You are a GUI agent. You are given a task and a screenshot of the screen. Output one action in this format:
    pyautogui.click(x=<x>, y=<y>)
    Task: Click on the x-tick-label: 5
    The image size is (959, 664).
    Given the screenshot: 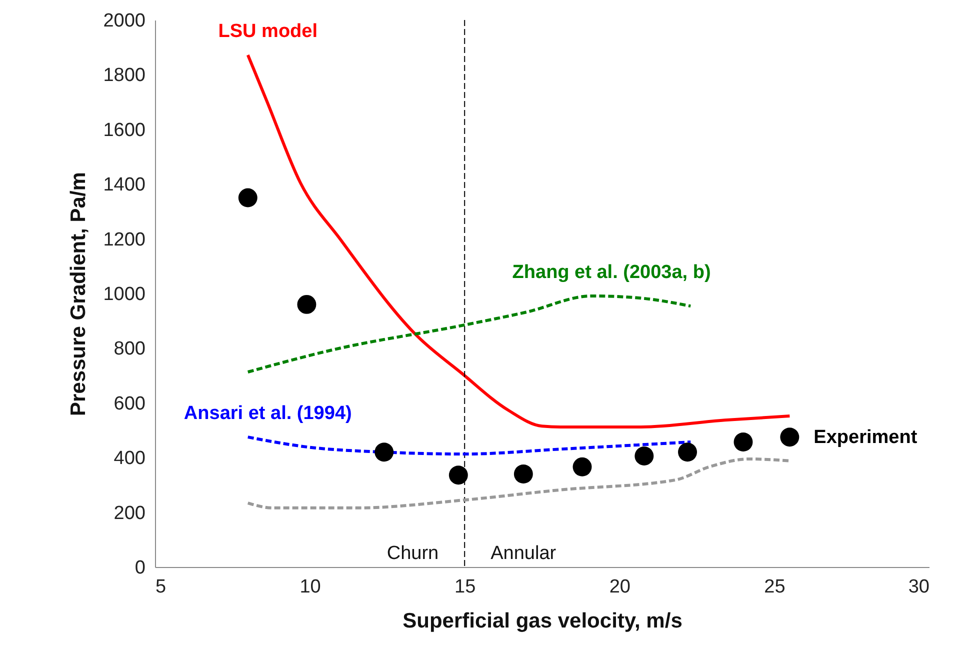 What is the action you would take?
    pyautogui.click(x=161, y=587)
    